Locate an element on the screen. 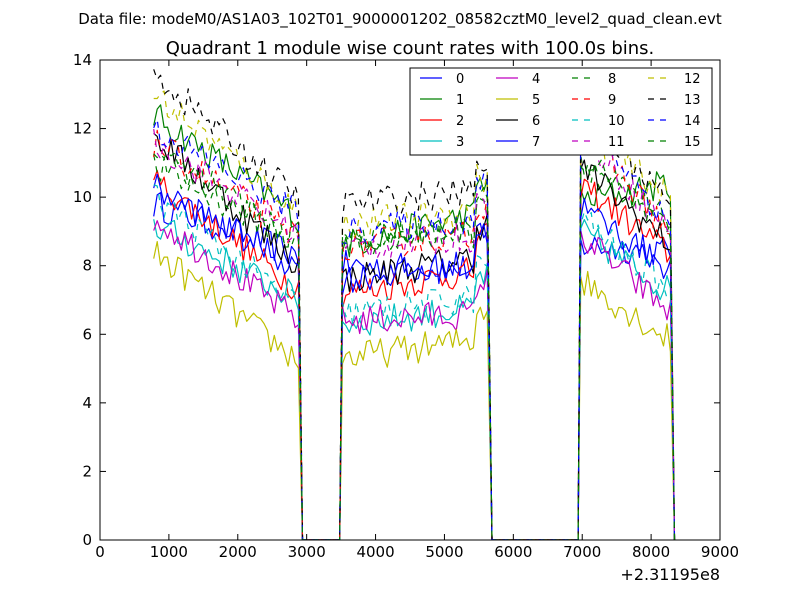  x-tick-label: 2000 is located at coordinates (238, 552).